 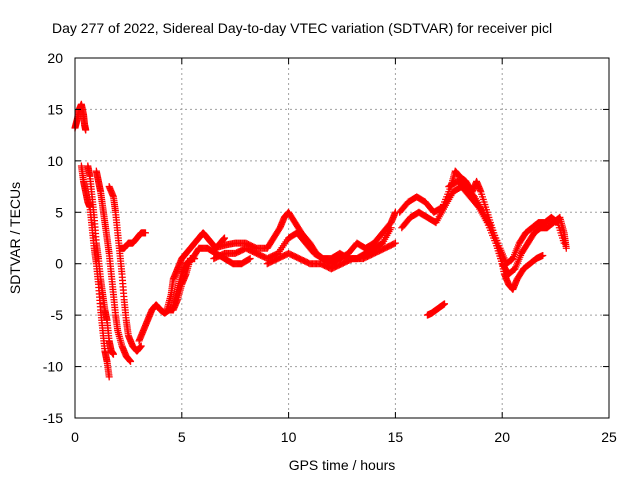 What do you see at coordinates (396, 437) in the screenshot?
I see `x-tick-label: 15` at bounding box center [396, 437].